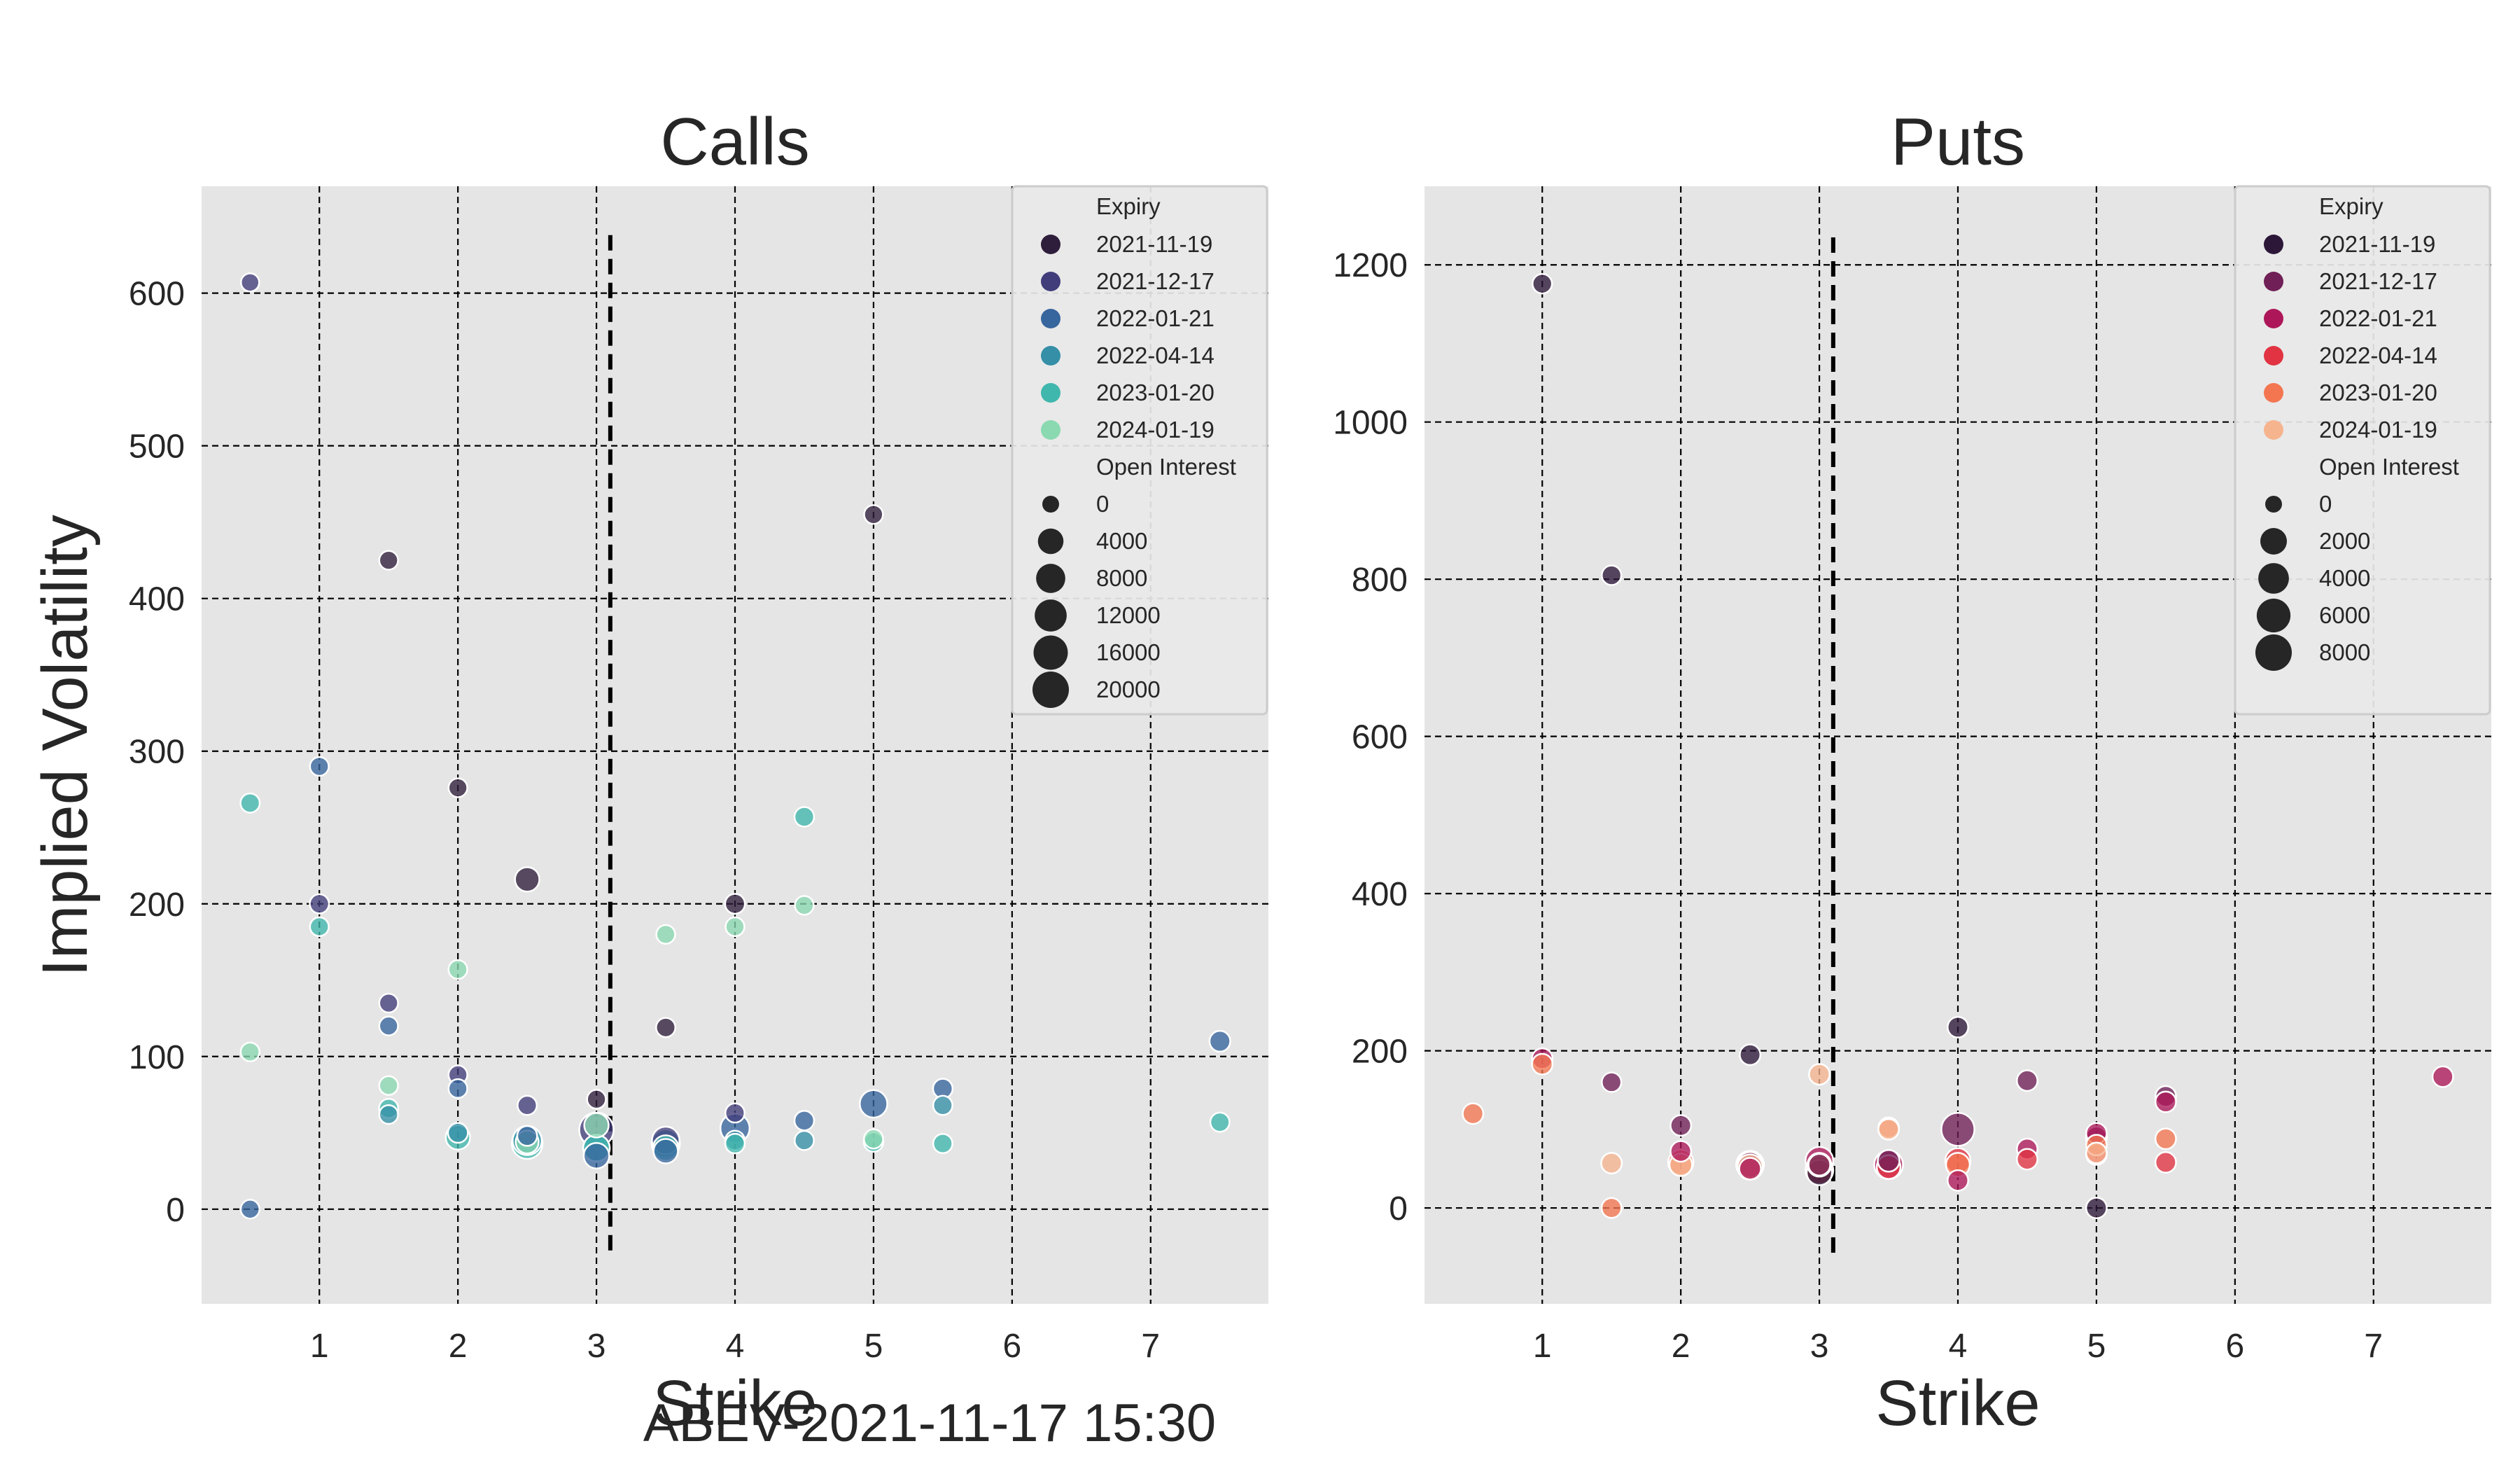 The image size is (2520, 1474). Describe the element at coordinates (1128, 689) in the screenshot. I see `calls-legend-size-label: 20000` at that location.